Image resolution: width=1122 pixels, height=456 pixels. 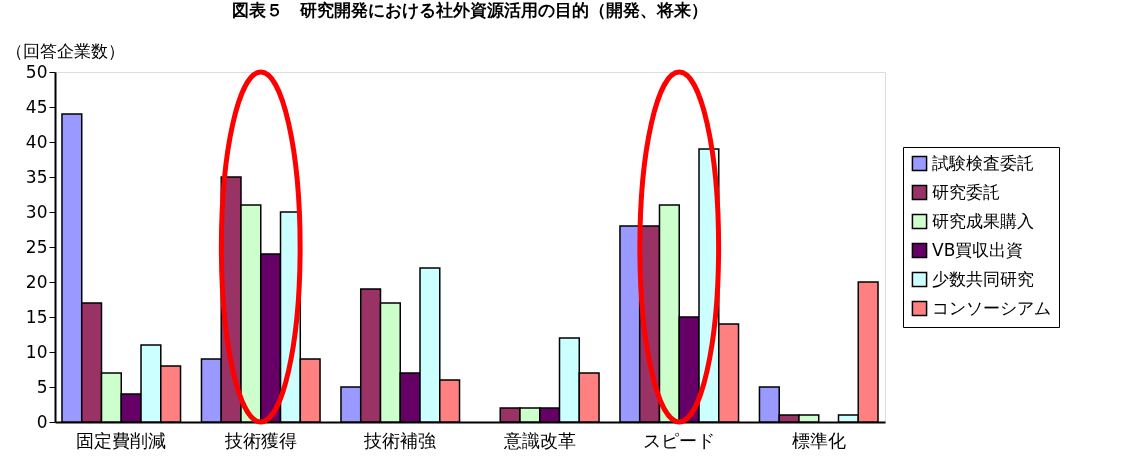 I want to click on y-tick-label: 5, so click(x=42, y=386).